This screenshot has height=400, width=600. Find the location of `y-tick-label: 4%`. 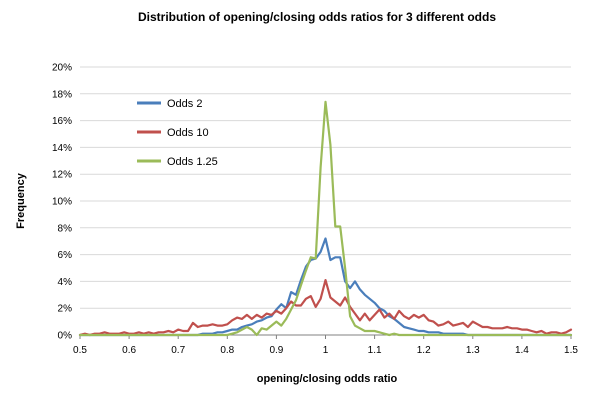

y-tick-label: 4% is located at coordinates (65, 282).